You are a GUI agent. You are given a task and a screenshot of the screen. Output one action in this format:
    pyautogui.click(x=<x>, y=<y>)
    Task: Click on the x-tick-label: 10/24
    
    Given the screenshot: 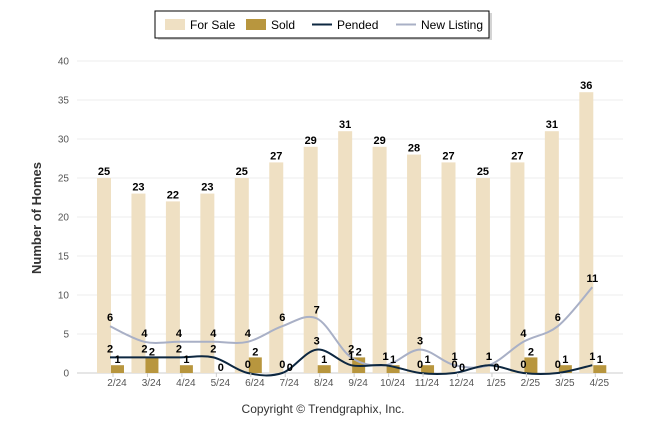 What is the action you would take?
    pyautogui.click(x=392, y=383)
    